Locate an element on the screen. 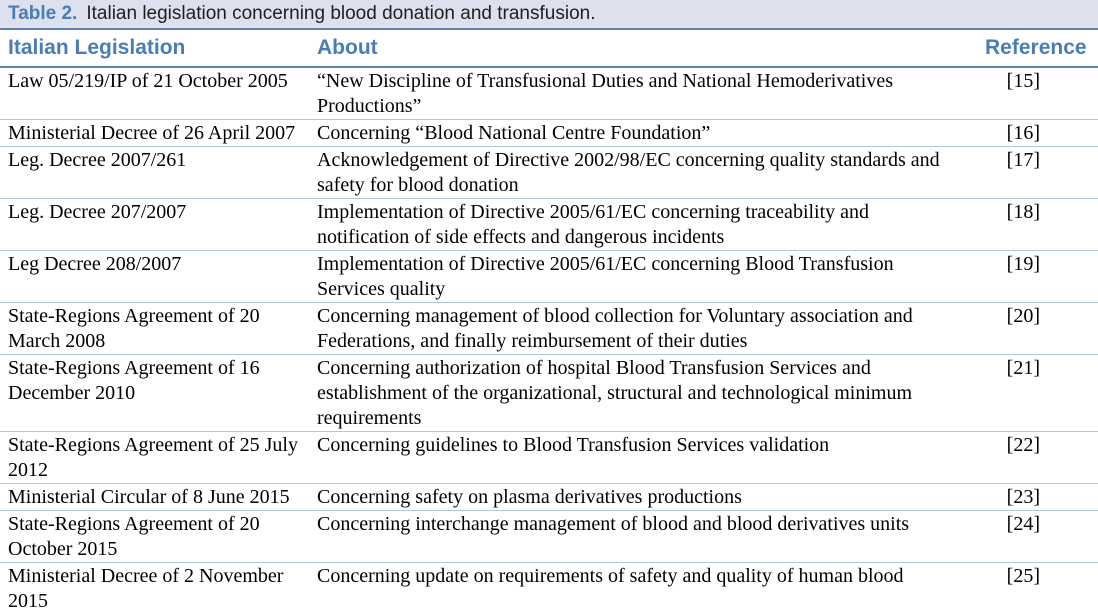 The image size is (1098, 609). reference-cell: [21] is located at coordinates (1041, 393).